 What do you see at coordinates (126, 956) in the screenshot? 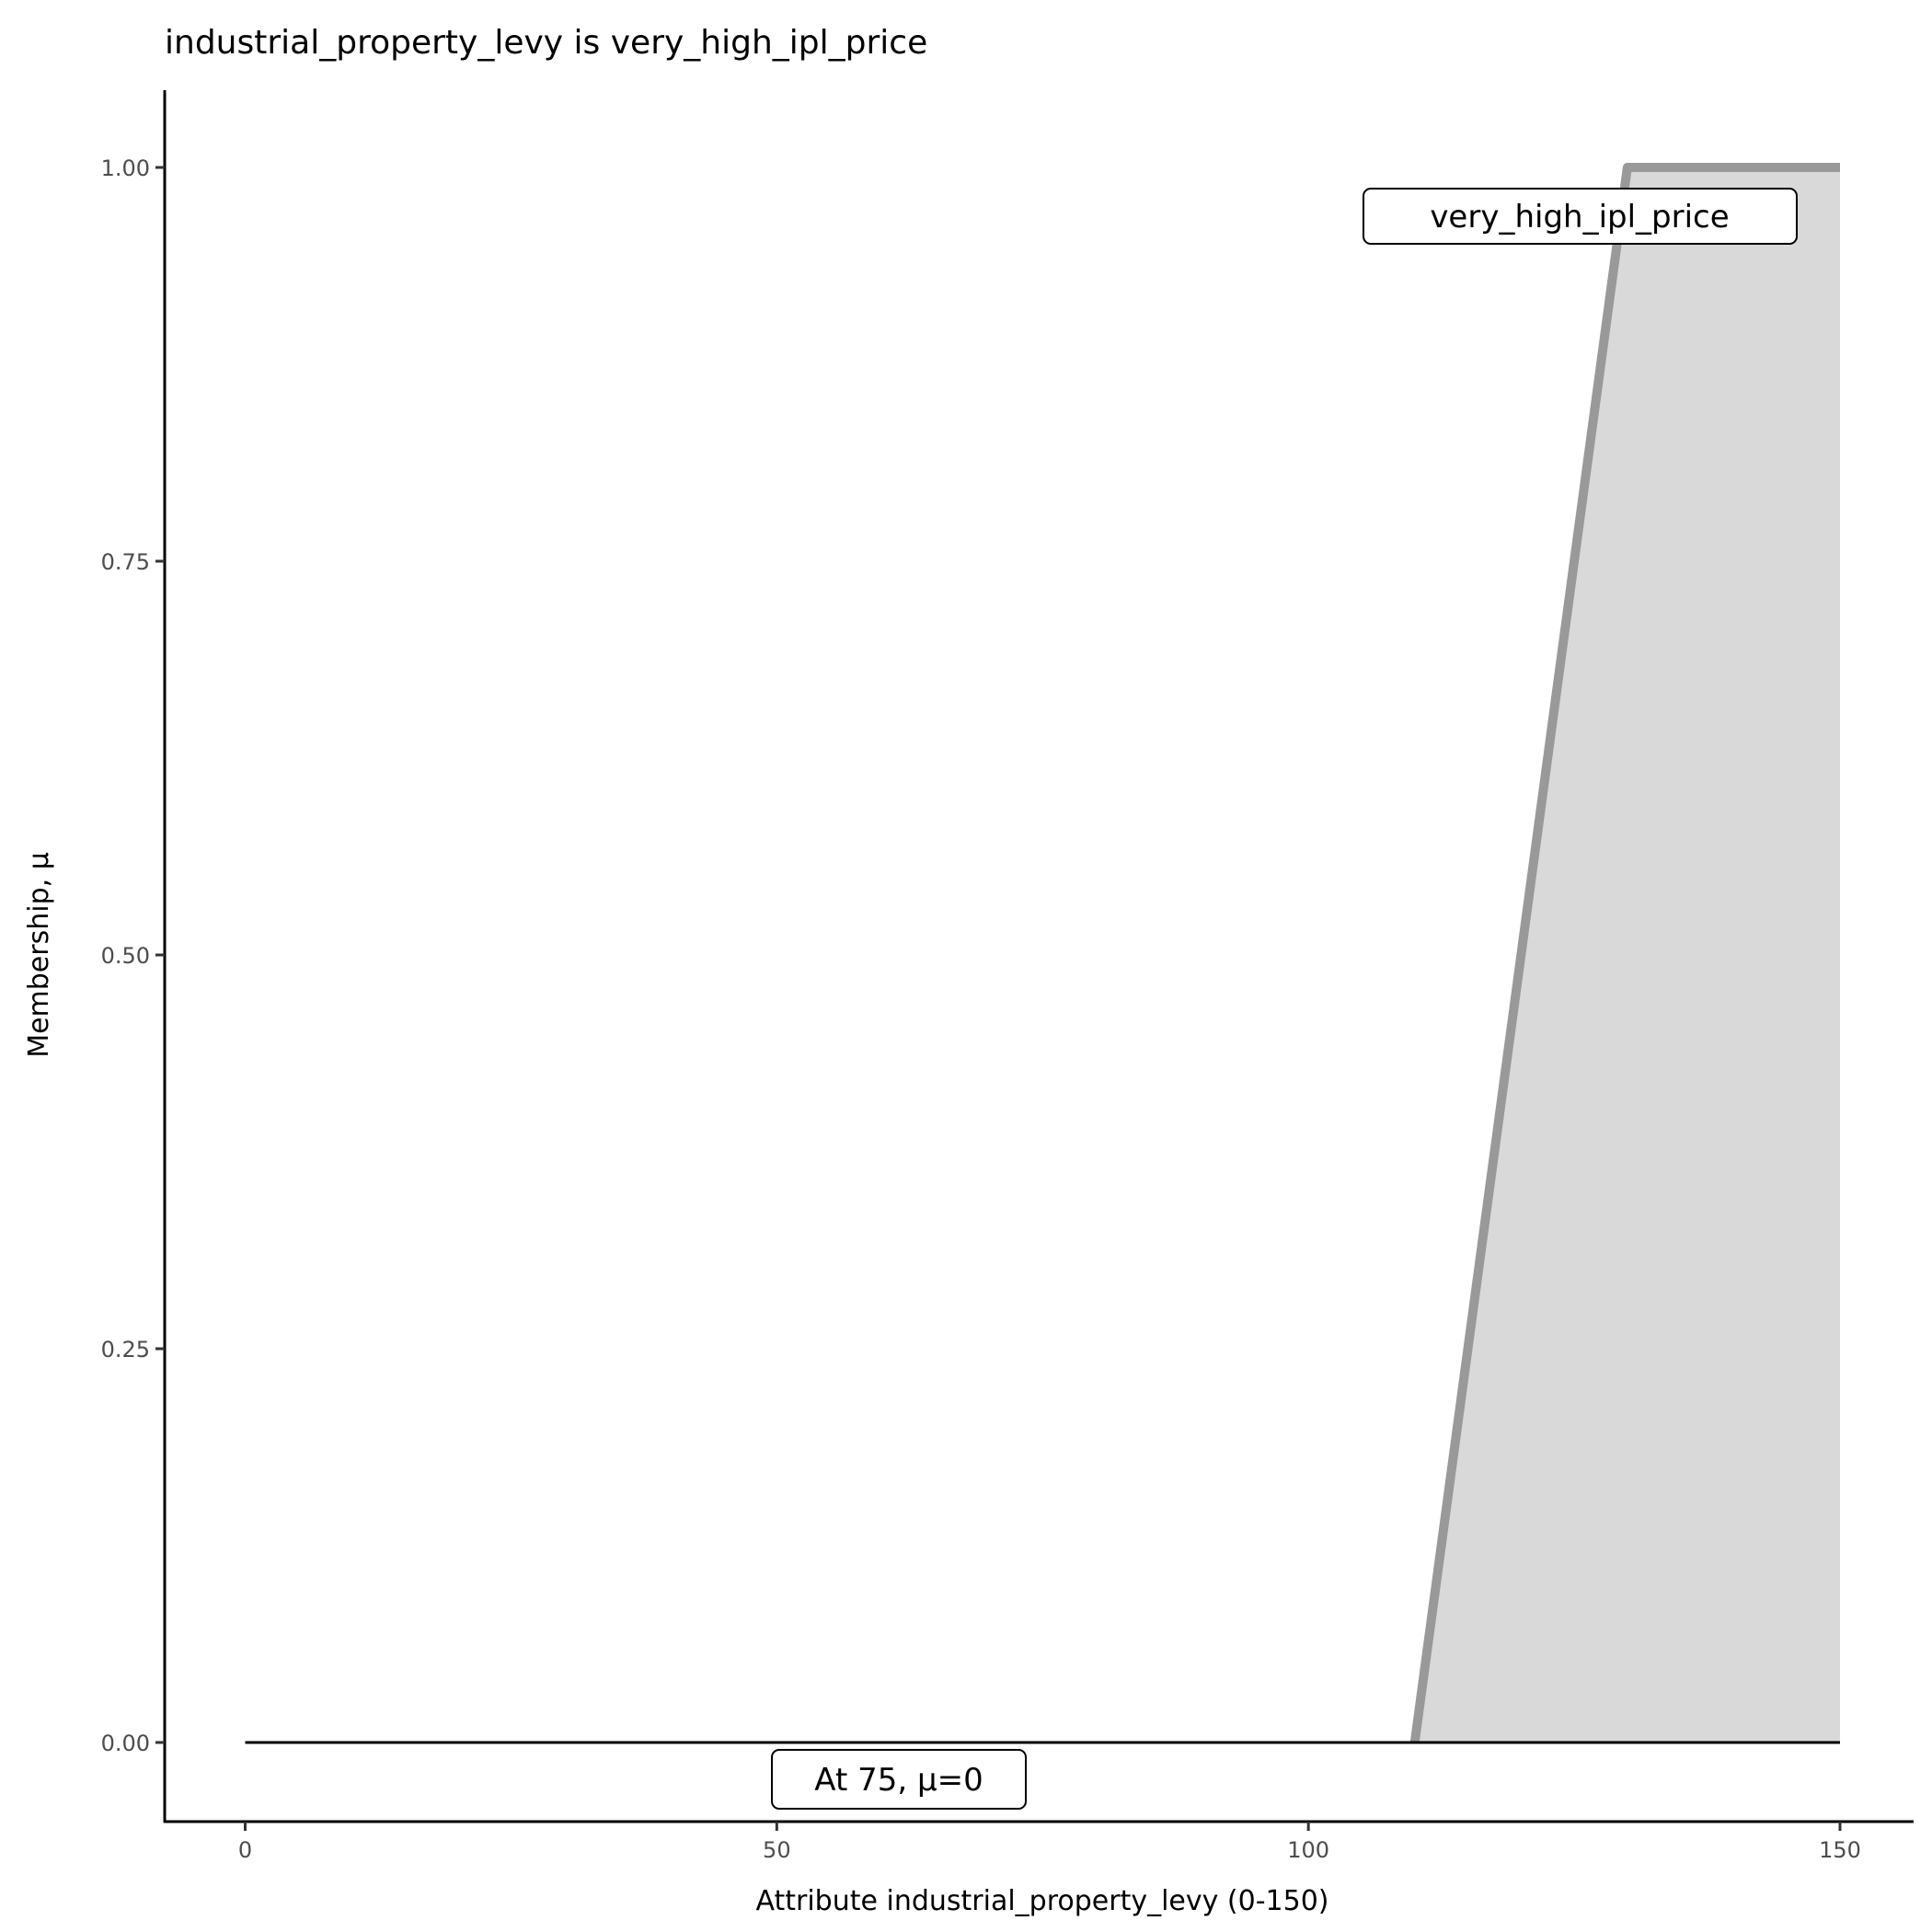
I see `y-tick-label: 0.50` at bounding box center [126, 956].